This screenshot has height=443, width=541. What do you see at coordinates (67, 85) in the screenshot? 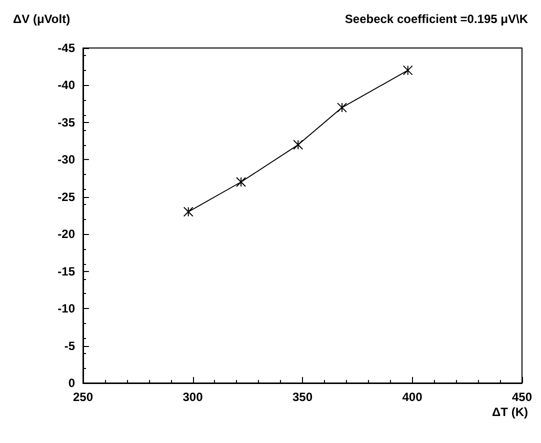
I see `y-tick-label: -40` at bounding box center [67, 85].